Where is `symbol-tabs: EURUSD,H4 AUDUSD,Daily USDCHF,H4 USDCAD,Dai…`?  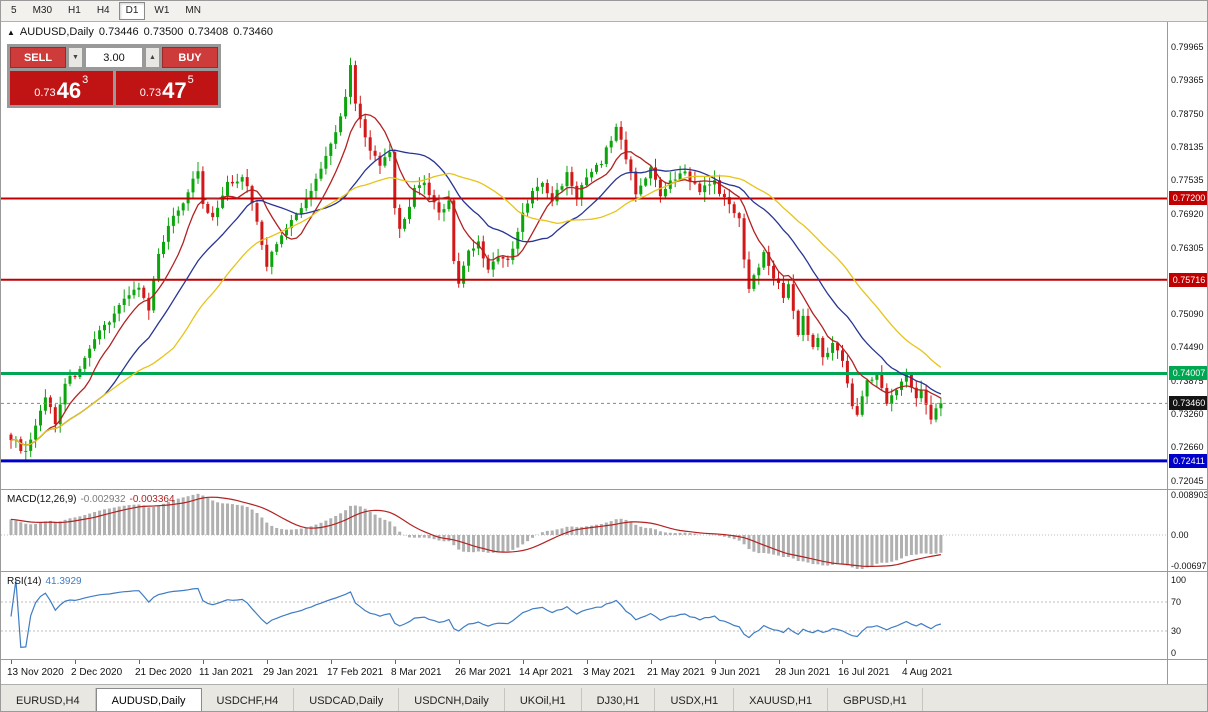 symbol-tabs: EURUSD,H4 AUDUSD,Daily USDCHF,H4 USDCAD,Dai… is located at coordinates (604, 697).